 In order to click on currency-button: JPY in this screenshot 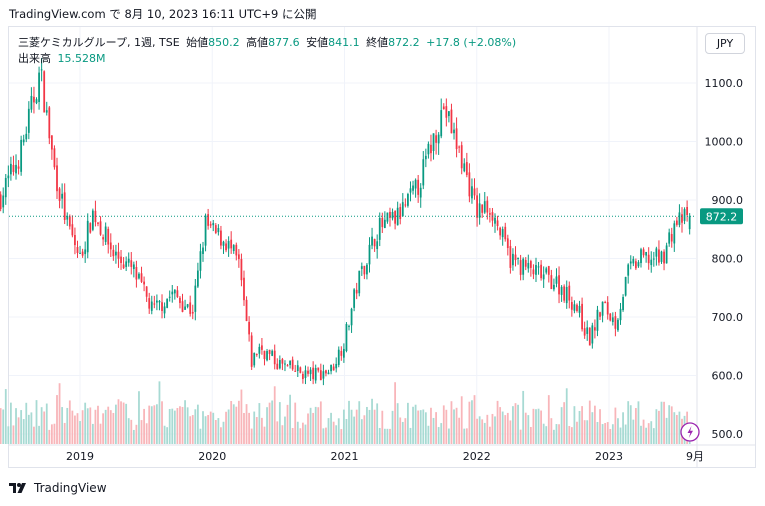, I will do `click(725, 43)`.